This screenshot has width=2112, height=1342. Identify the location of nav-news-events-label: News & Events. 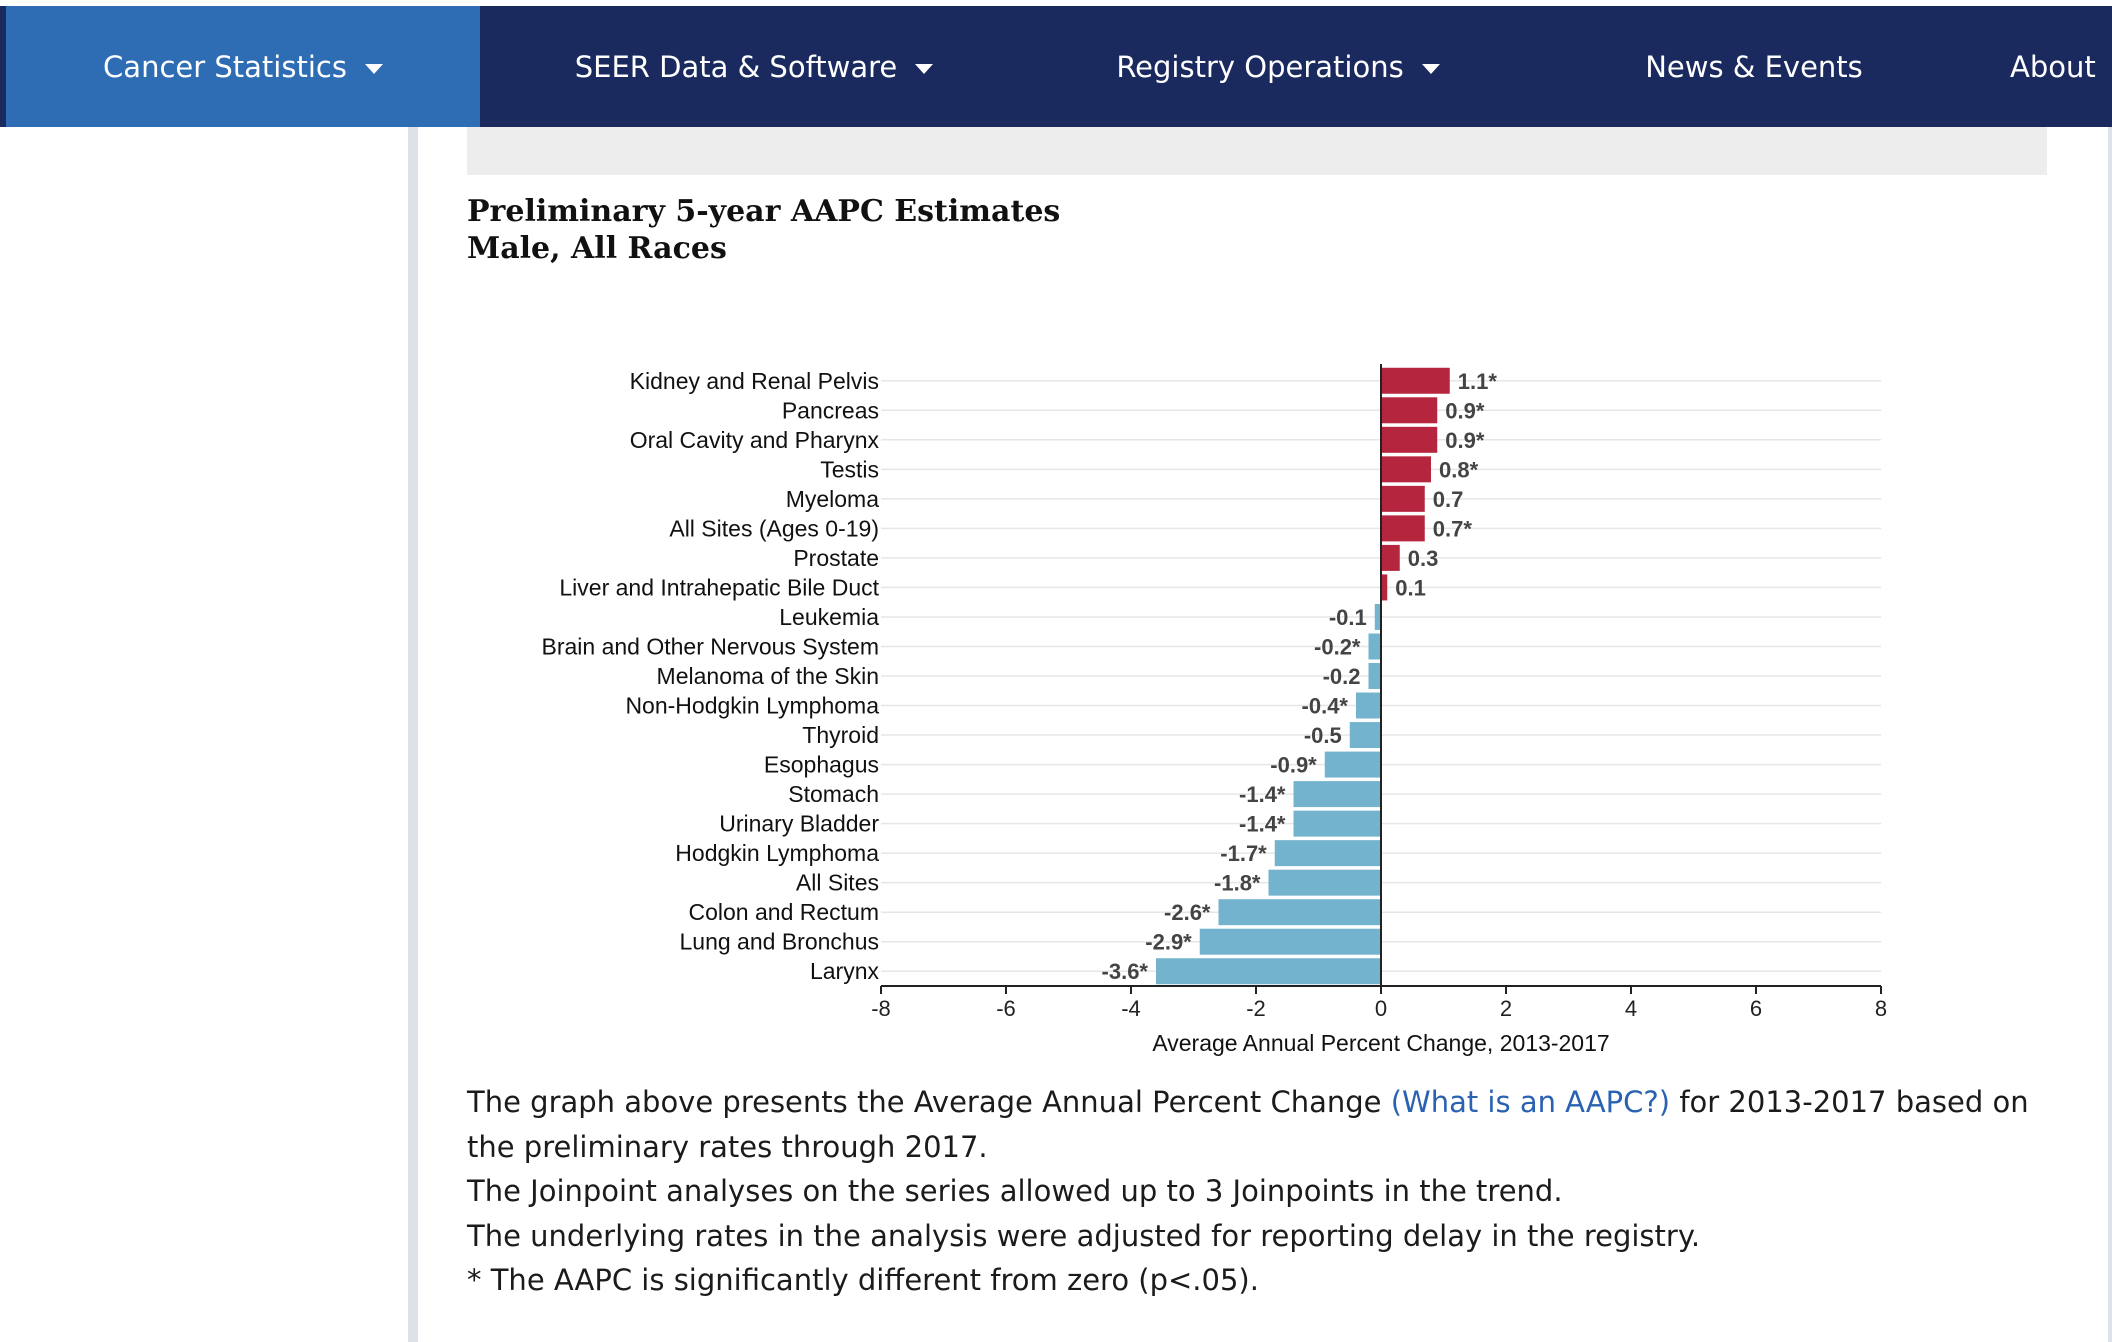
(1754, 66).